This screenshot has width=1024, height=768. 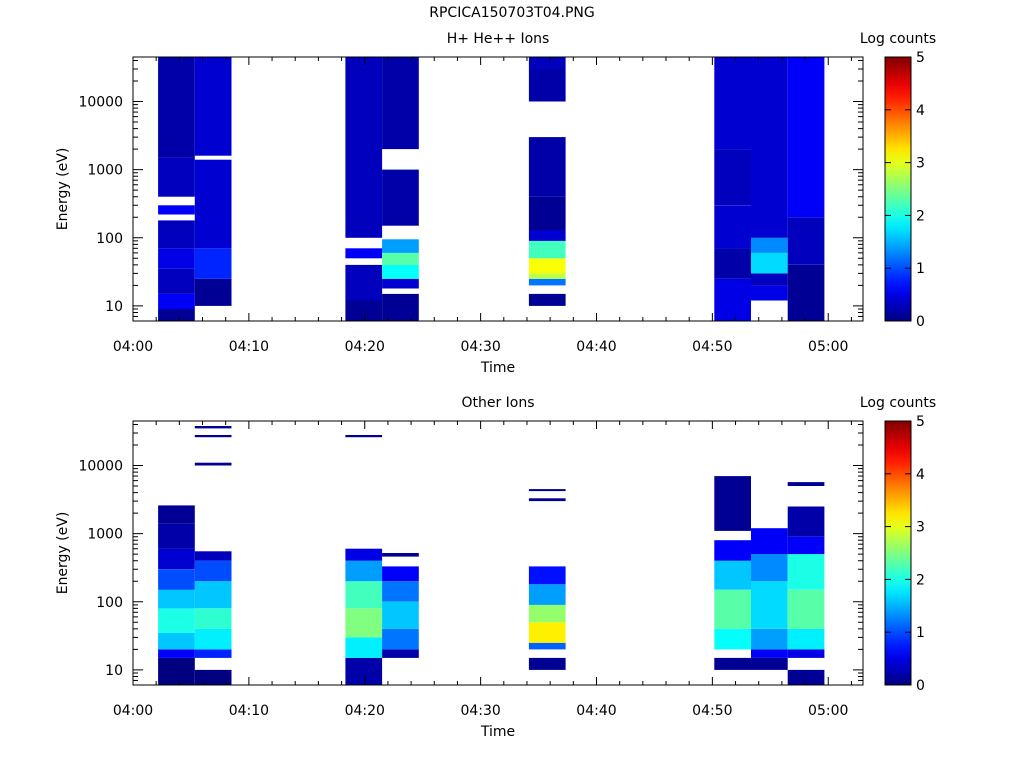 I want to click on colorbar, so click(x=898, y=553).